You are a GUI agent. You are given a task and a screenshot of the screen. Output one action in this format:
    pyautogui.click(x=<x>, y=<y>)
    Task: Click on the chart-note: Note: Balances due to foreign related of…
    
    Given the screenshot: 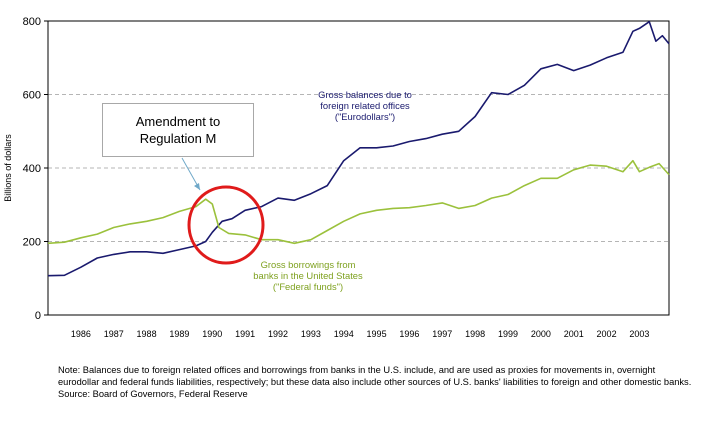 What is the action you would take?
    pyautogui.click(x=375, y=382)
    